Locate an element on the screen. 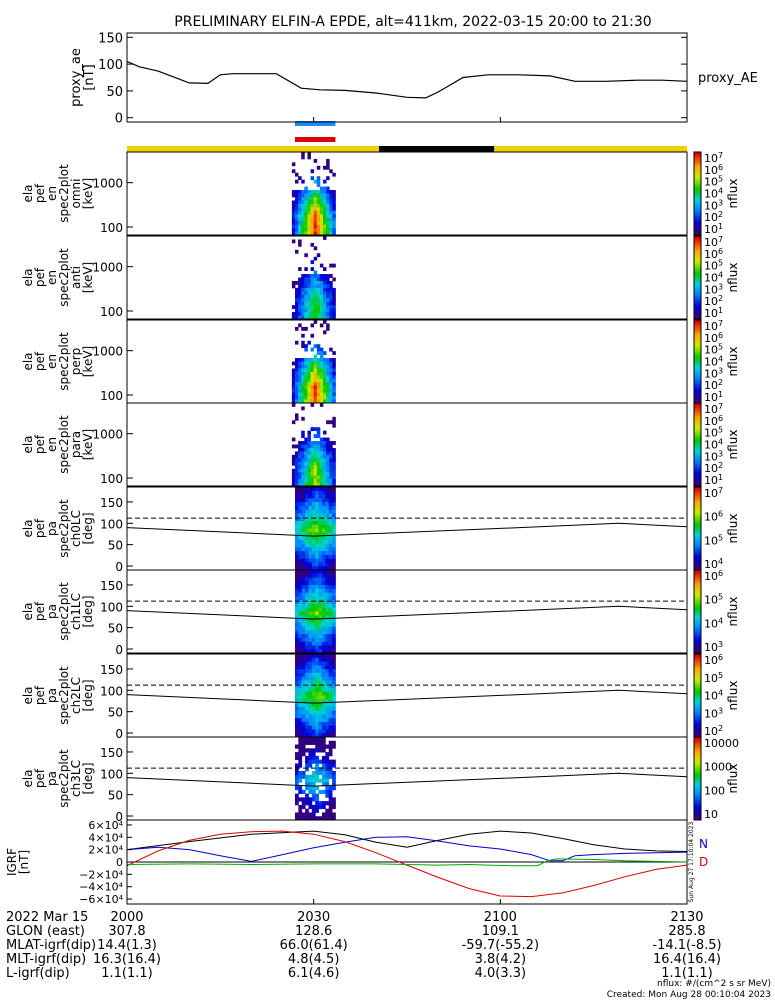 The image size is (775, 1000). panel-axis-label: en is located at coordinates (52, 361).